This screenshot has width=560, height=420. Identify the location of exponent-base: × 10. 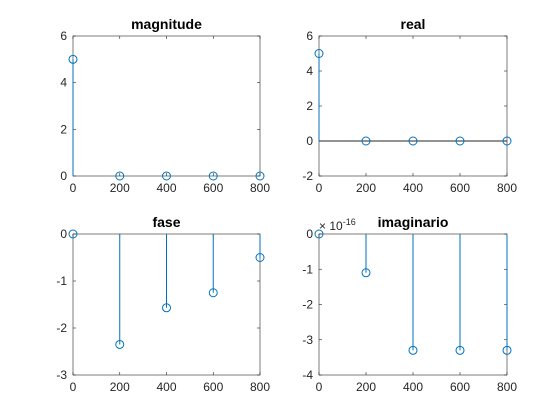
(331, 226).